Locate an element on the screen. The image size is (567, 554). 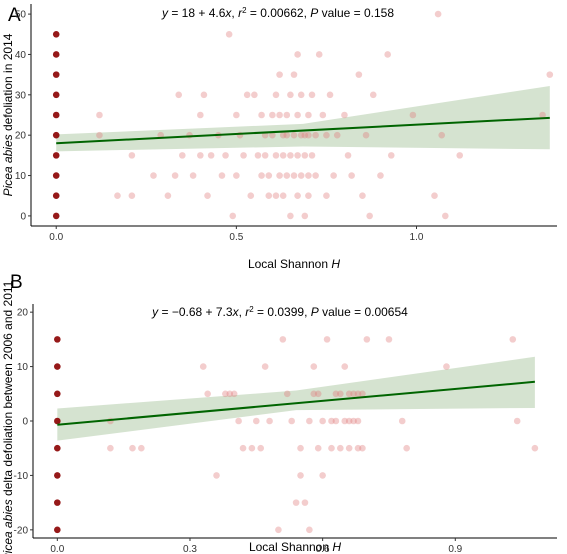
y-tick-label: 10 is located at coordinates (21, 176).